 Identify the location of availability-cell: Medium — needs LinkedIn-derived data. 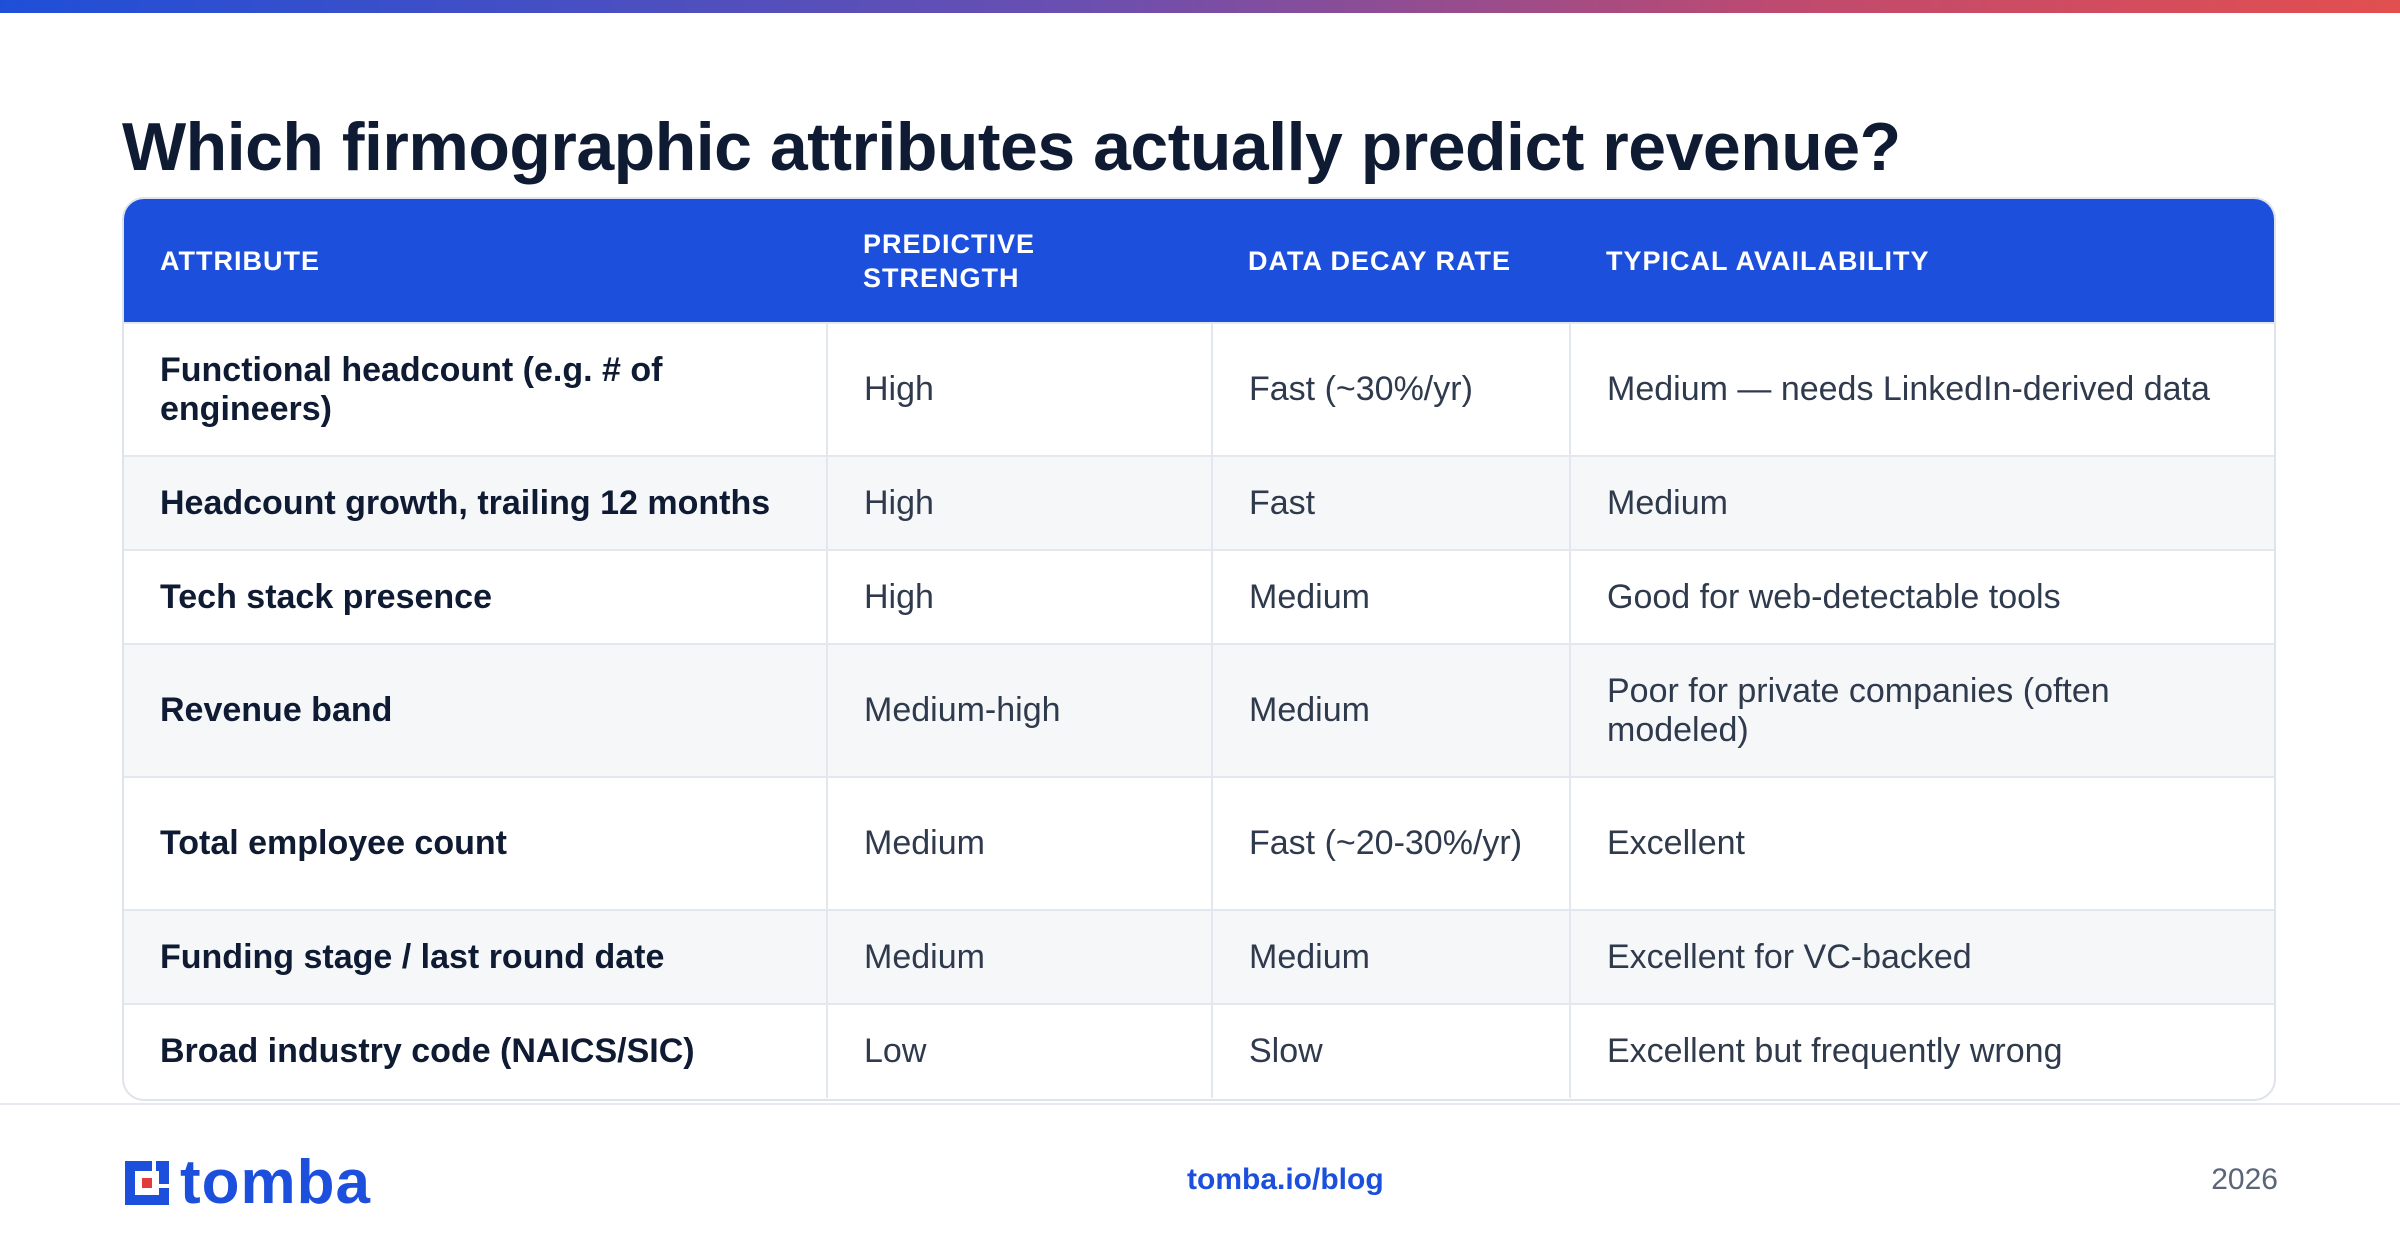
(1921, 389).